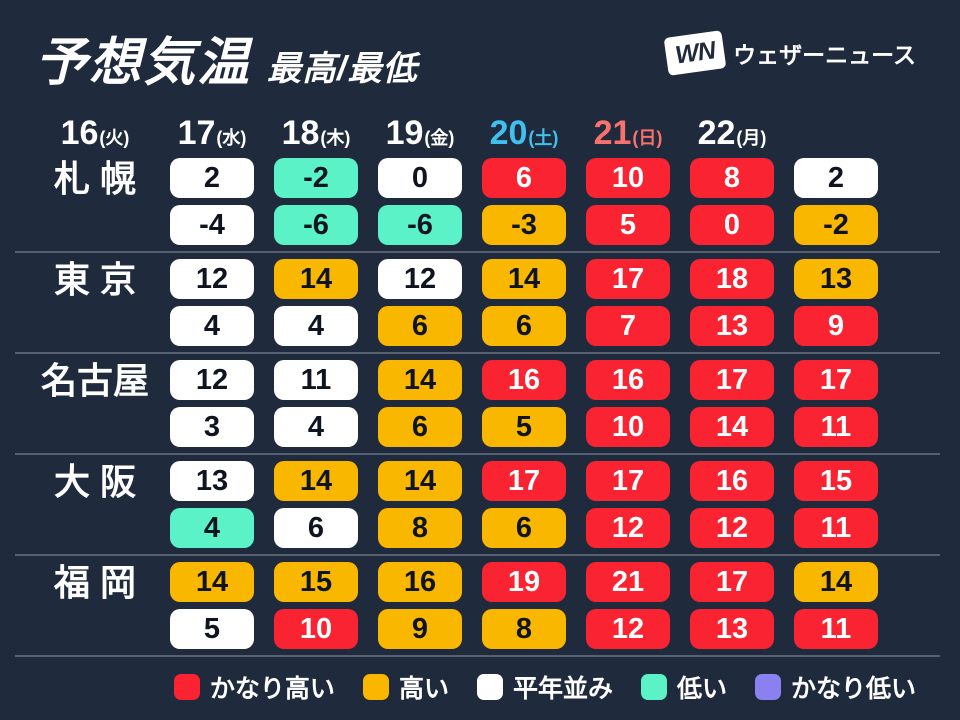  I want to click on wn-logo-letters: WN, so click(695, 52).